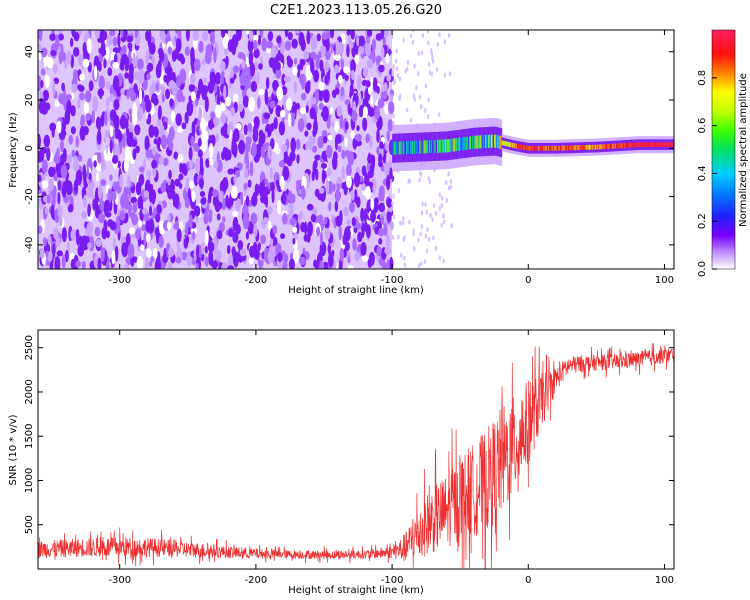 This screenshot has height=600, width=750. What do you see at coordinates (528, 580) in the screenshot?
I see `snr-xtick-label: 0` at bounding box center [528, 580].